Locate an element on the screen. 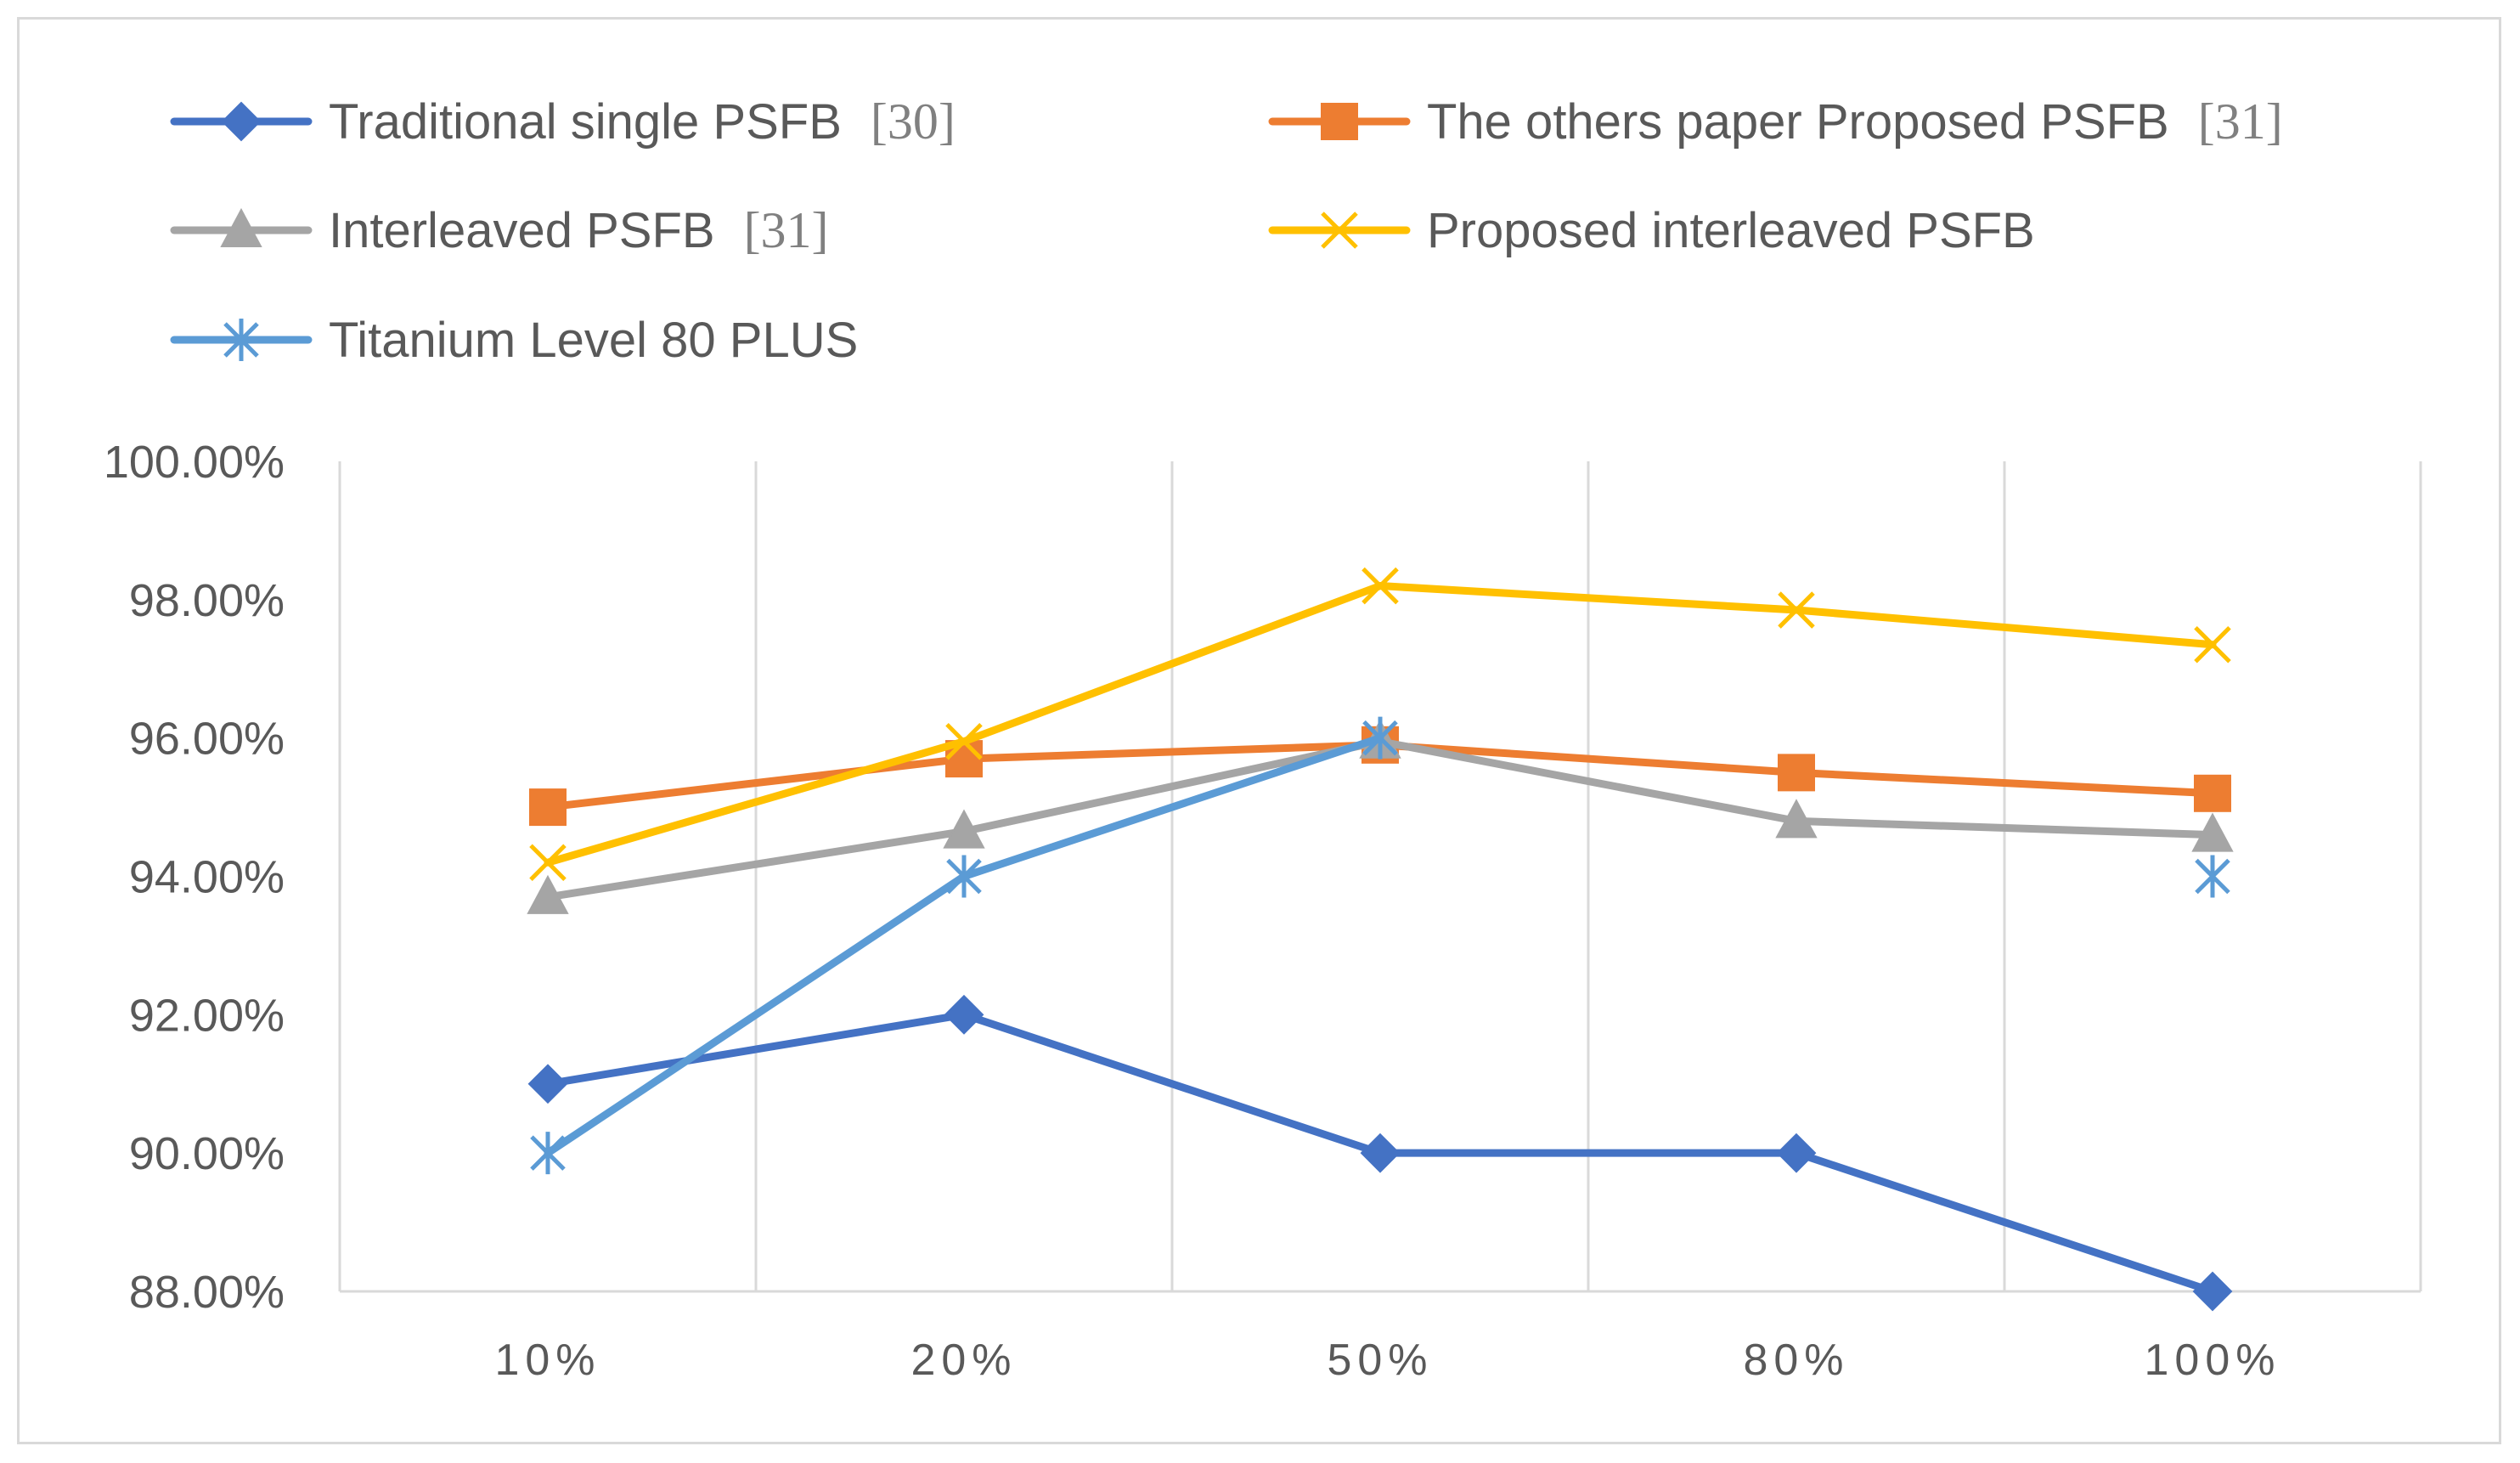 This screenshot has width=2520, height=1463. x-tick-label: 20% is located at coordinates (963, 1360).